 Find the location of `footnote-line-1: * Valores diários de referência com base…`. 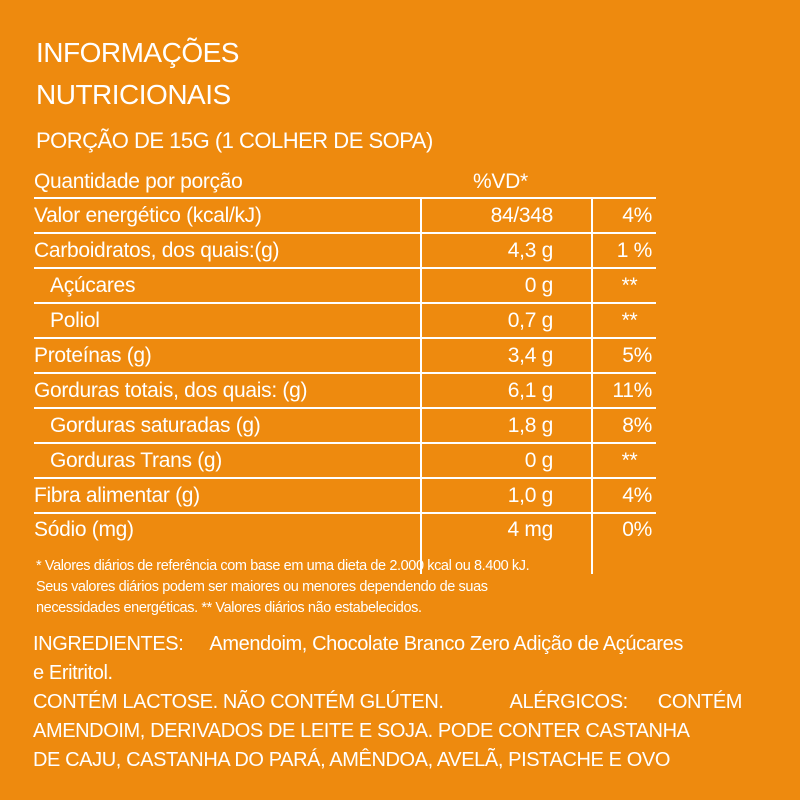

footnote-line-1: * Valores diários de referência com base… is located at coordinates (283, 566).